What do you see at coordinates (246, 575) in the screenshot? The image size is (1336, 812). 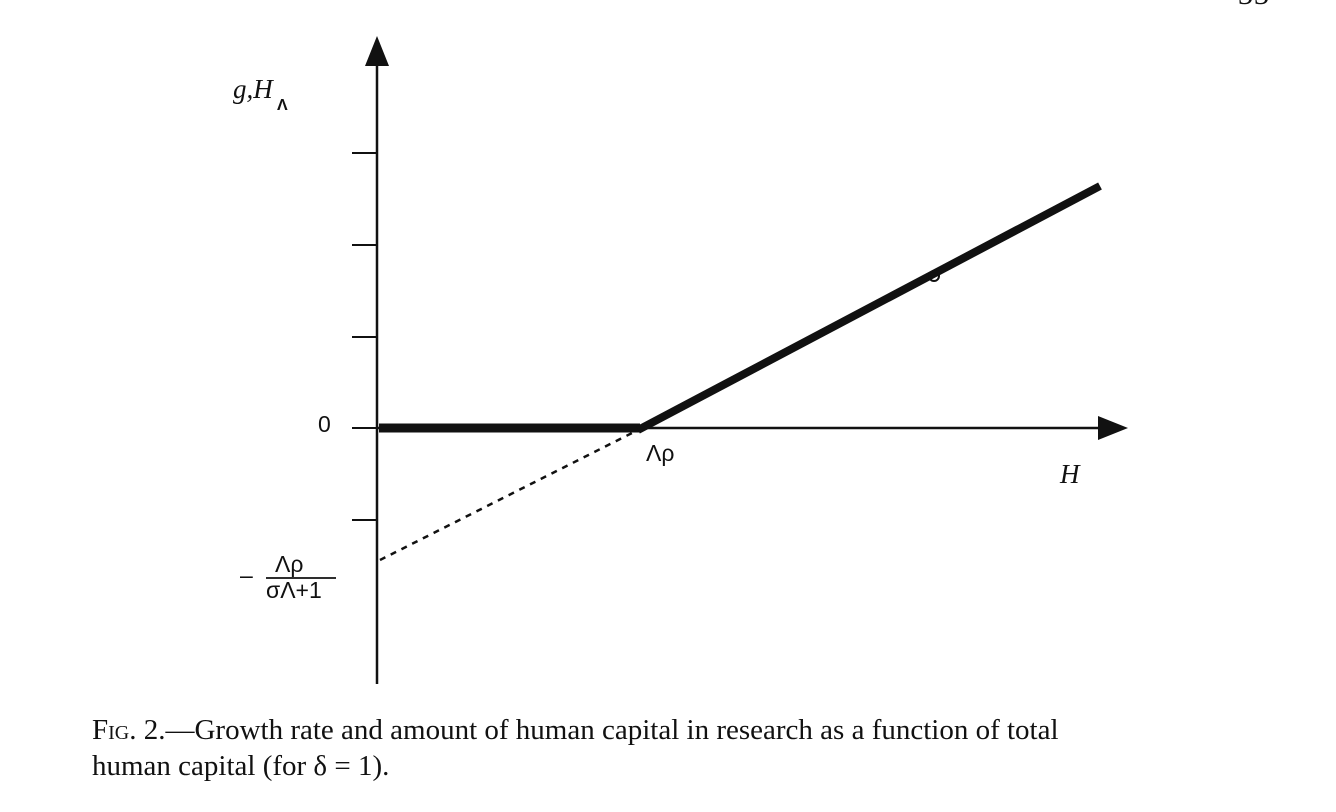 I see `intercept-sign: –` at bounding box center [246, 575].